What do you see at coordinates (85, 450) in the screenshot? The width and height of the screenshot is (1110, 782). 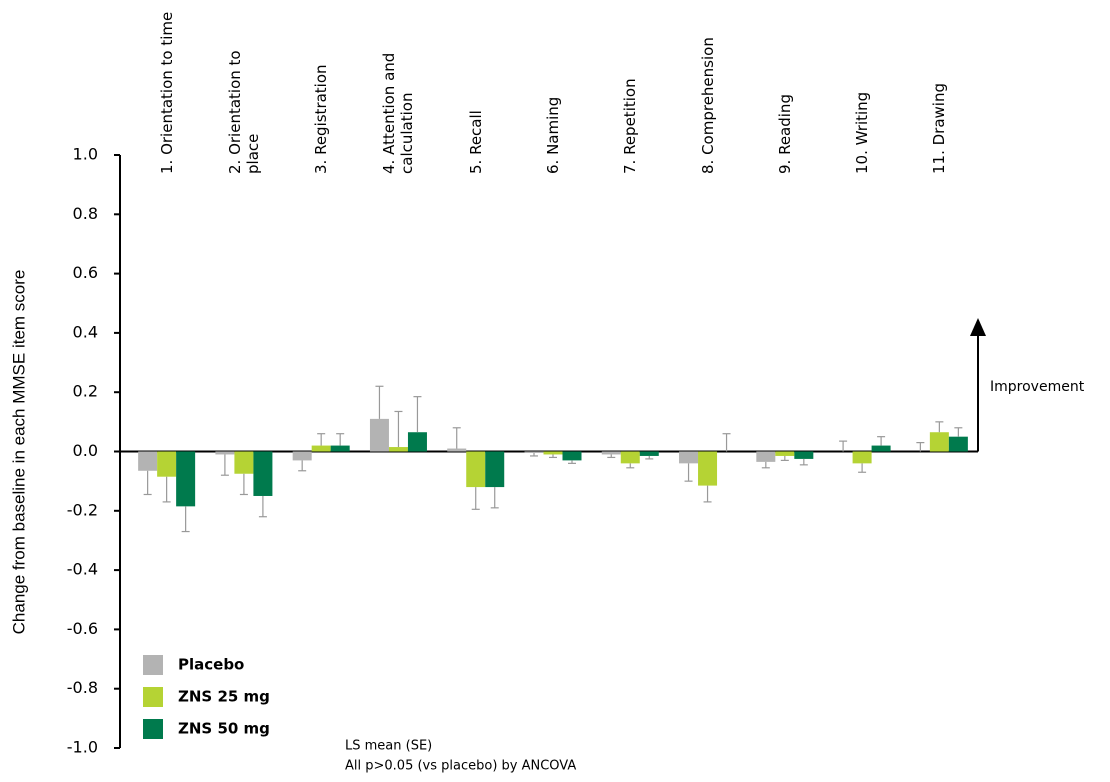 I see `y-tick-label: 0.0` at bounding box center [85, 450].